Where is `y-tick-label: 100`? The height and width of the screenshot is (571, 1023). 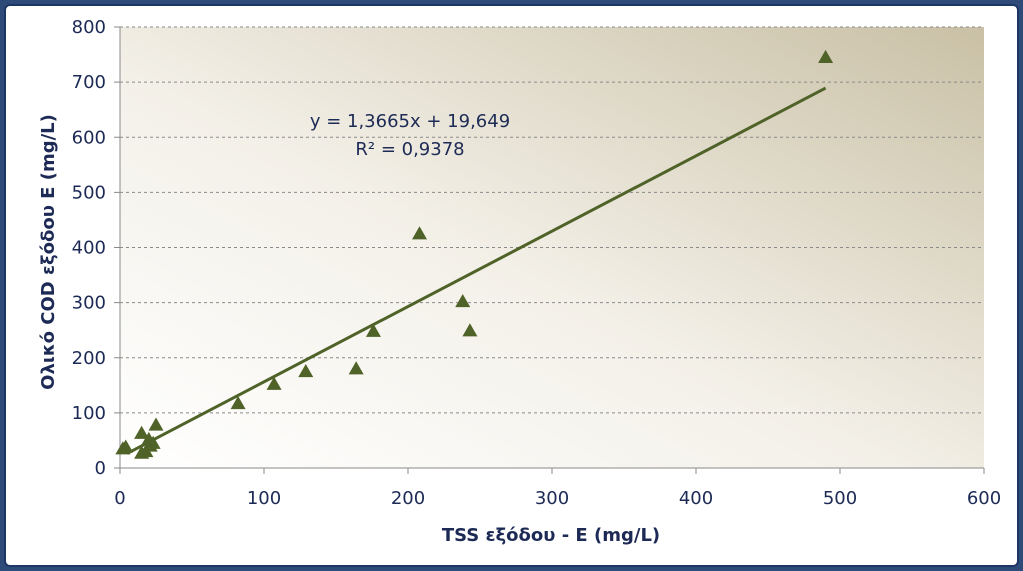 y-tick-label: 100 is located at coordinates (89, 413).